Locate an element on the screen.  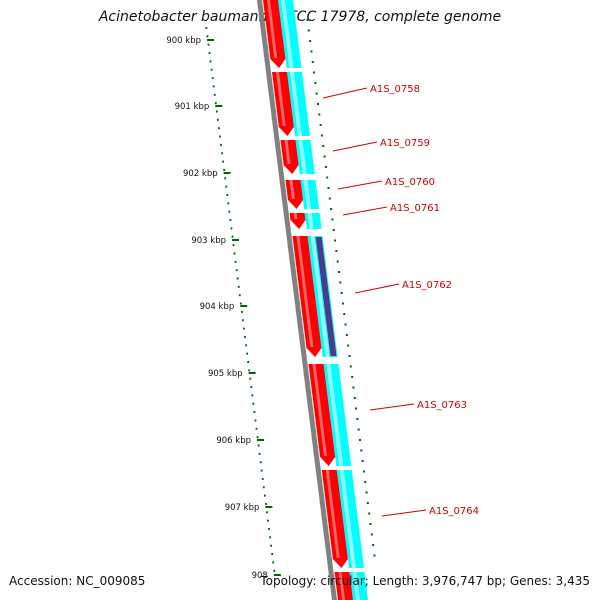
tick-label: 903 kbp is located at coordinates (208, 241).